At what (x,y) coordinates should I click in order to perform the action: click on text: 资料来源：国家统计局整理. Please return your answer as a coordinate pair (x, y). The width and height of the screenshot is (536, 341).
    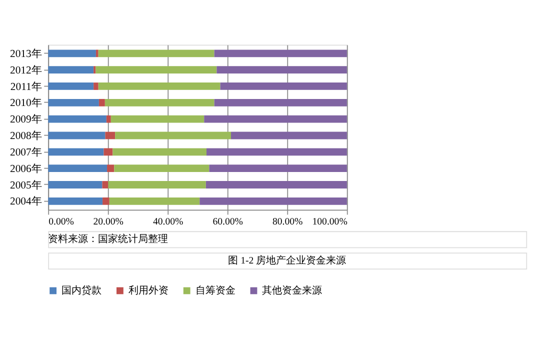
    Looking at the image, I should click on (108, 238).